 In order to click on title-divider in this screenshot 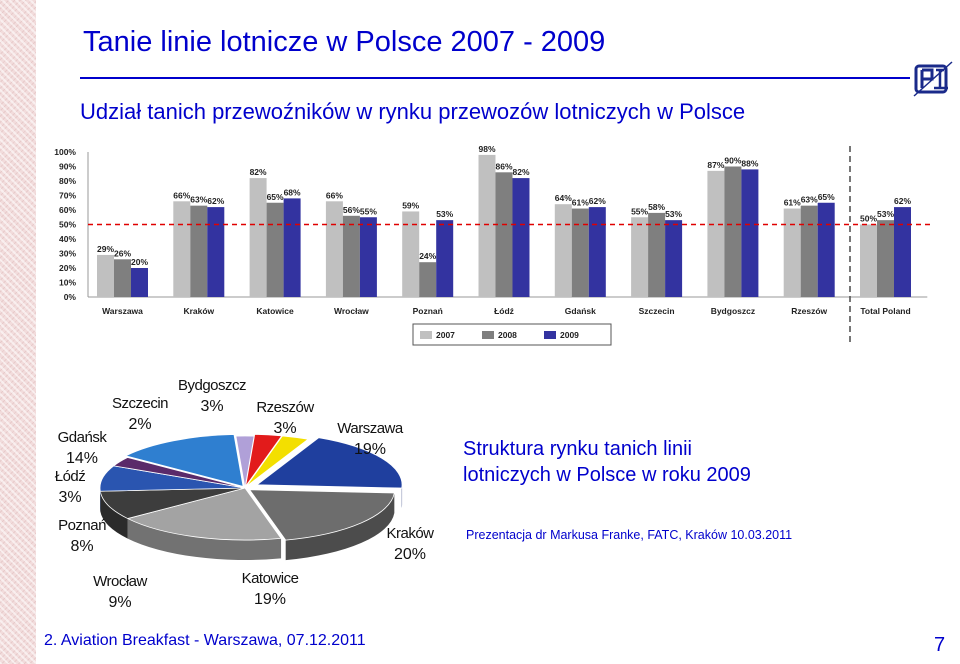, I will do `click(495, 78)`.